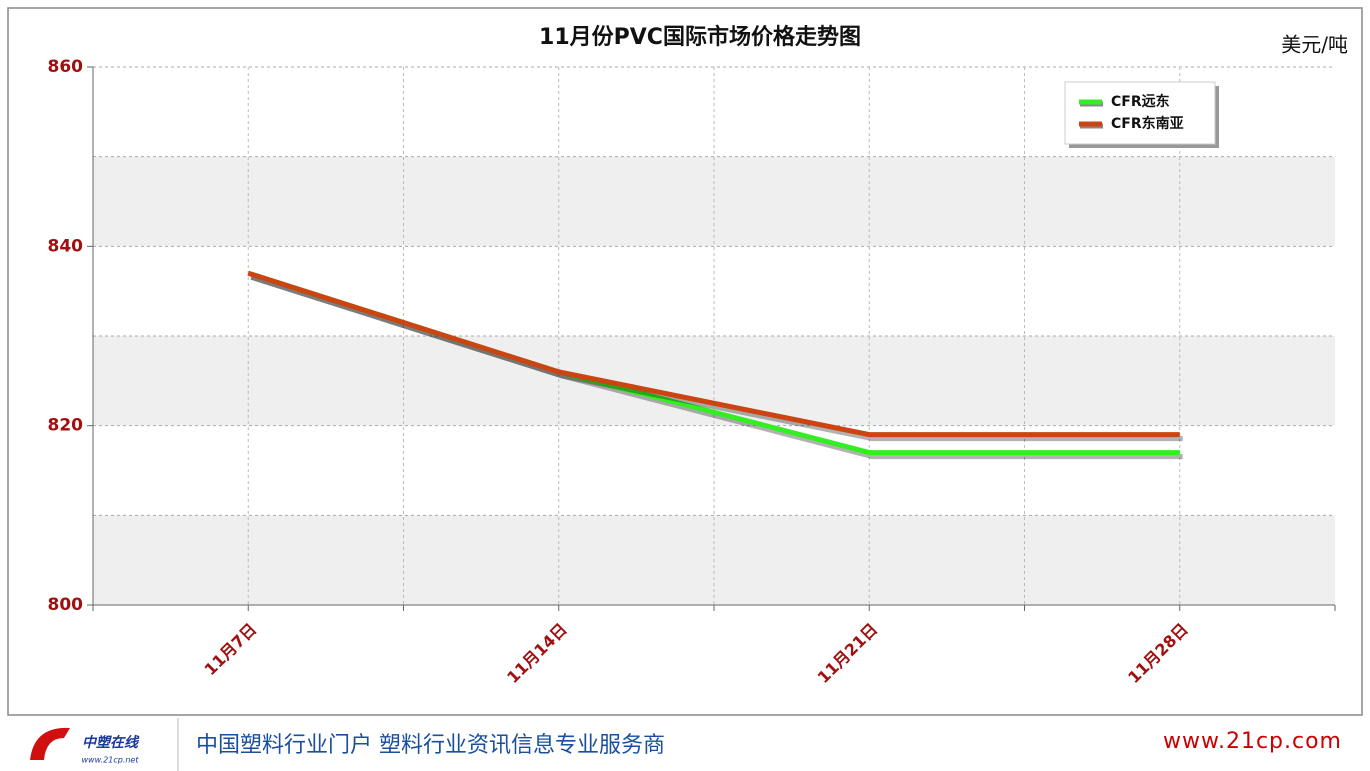 The height and width of the screenshot is (771, 1370). I want to click on legend-label: CFR远东, so click(1140, 101).